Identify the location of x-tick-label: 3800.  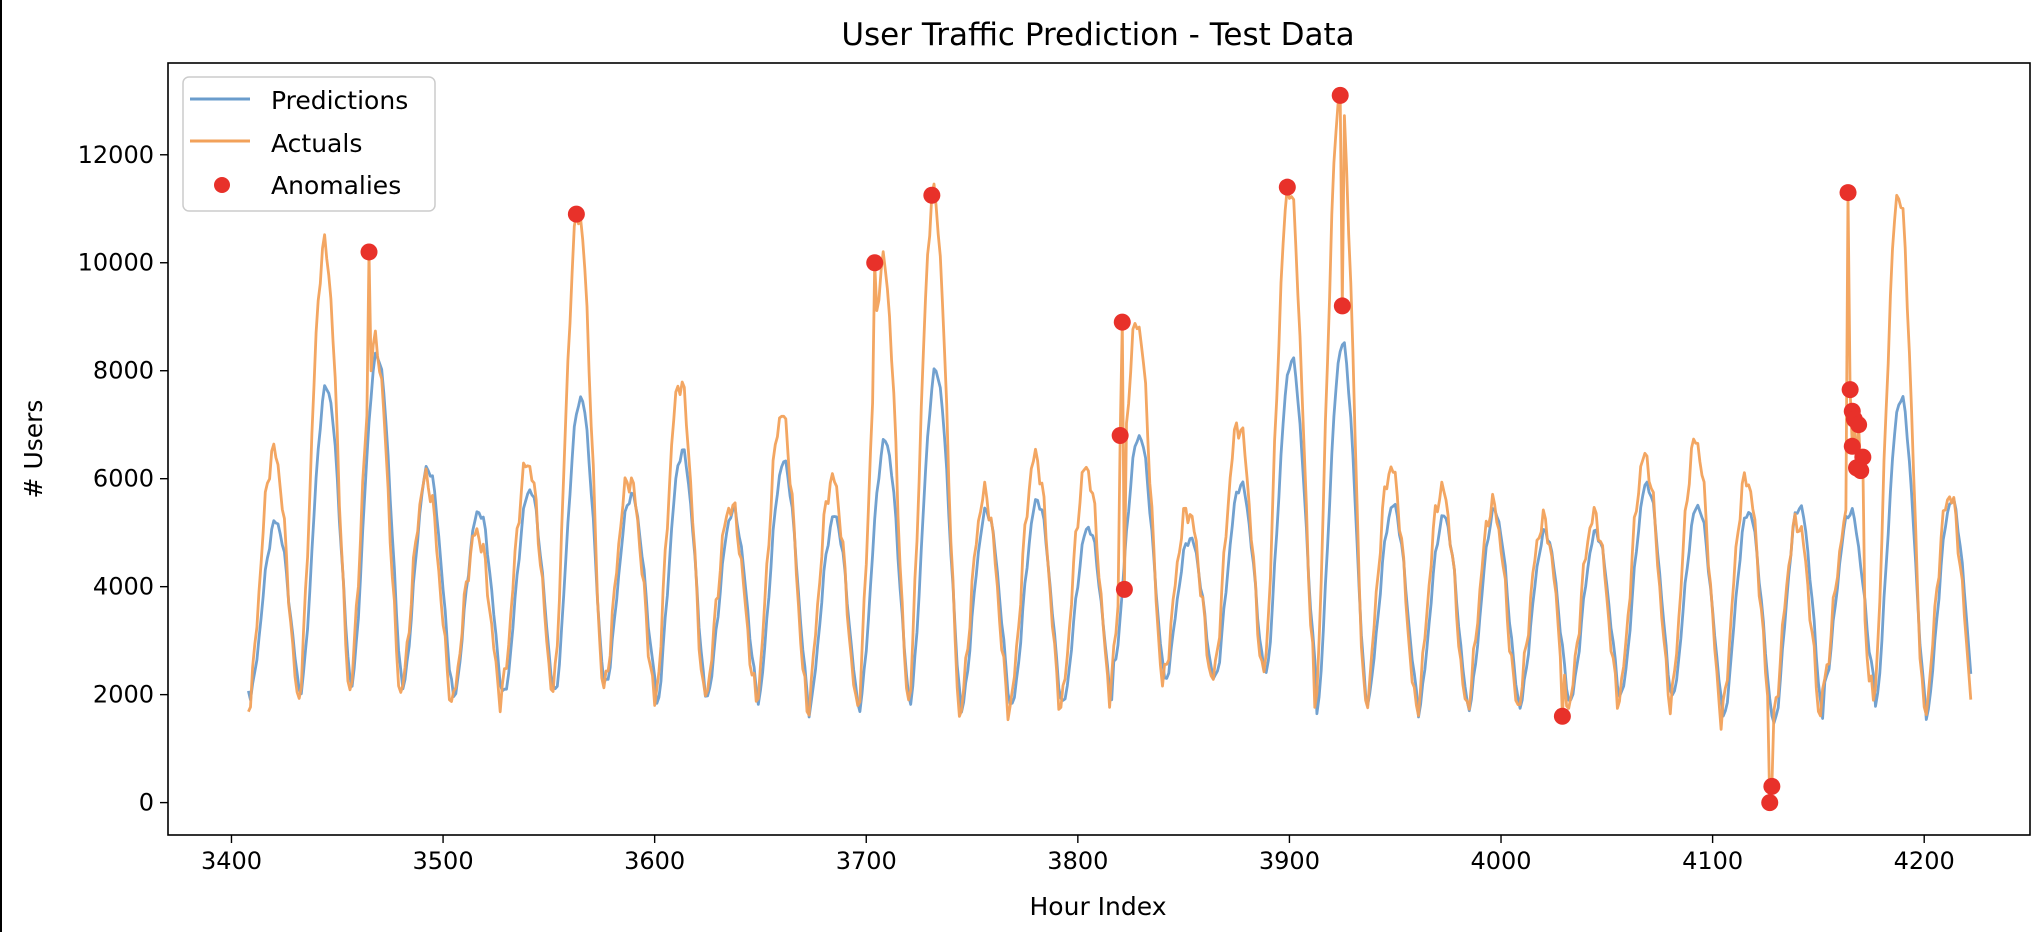
(1077, 861).